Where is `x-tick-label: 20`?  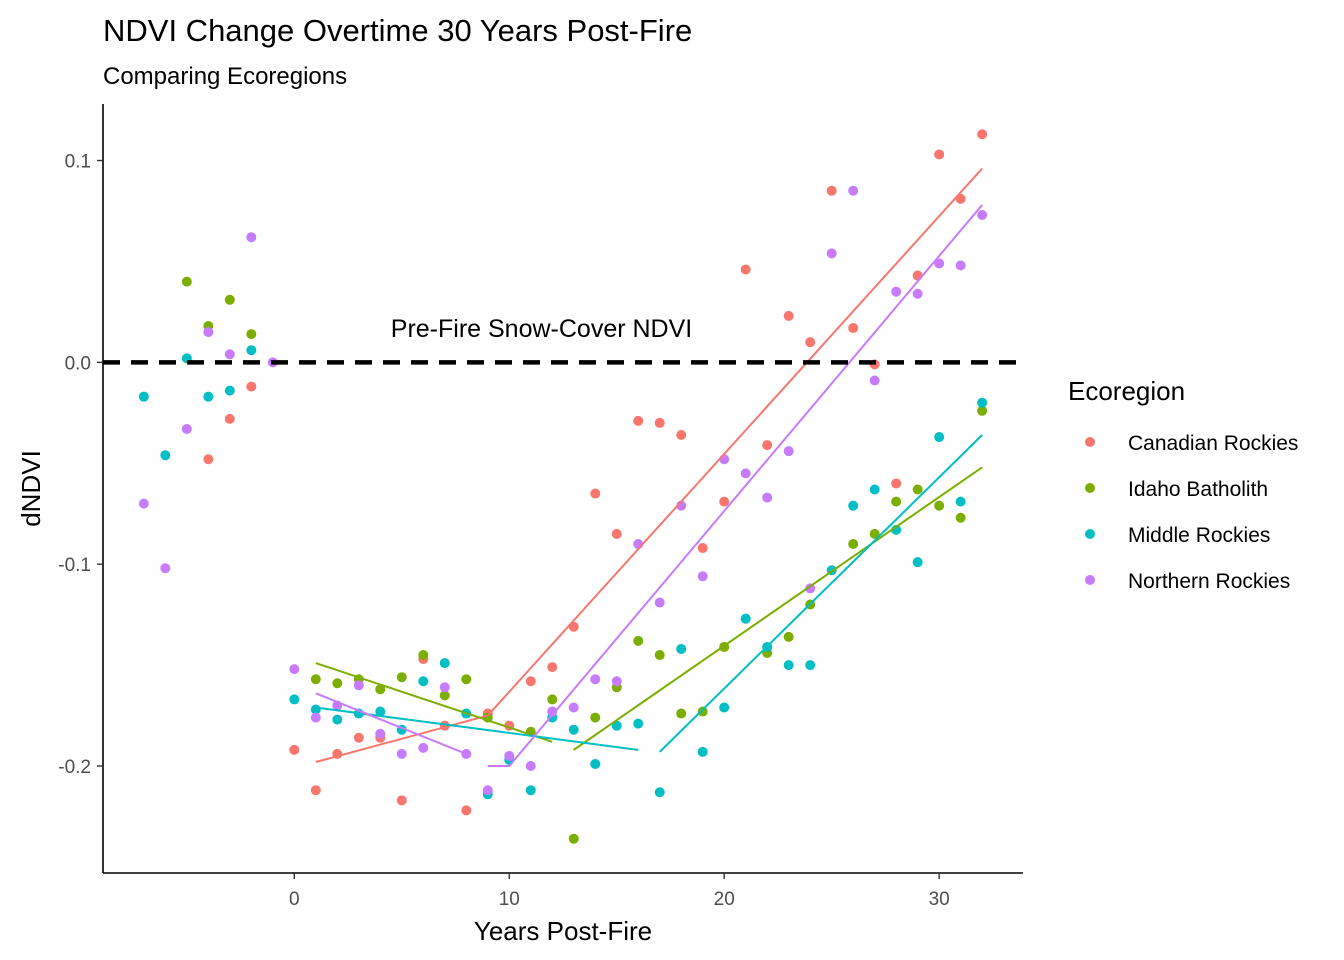 x-tick-label: 20 is located at coordinates (724, 899).